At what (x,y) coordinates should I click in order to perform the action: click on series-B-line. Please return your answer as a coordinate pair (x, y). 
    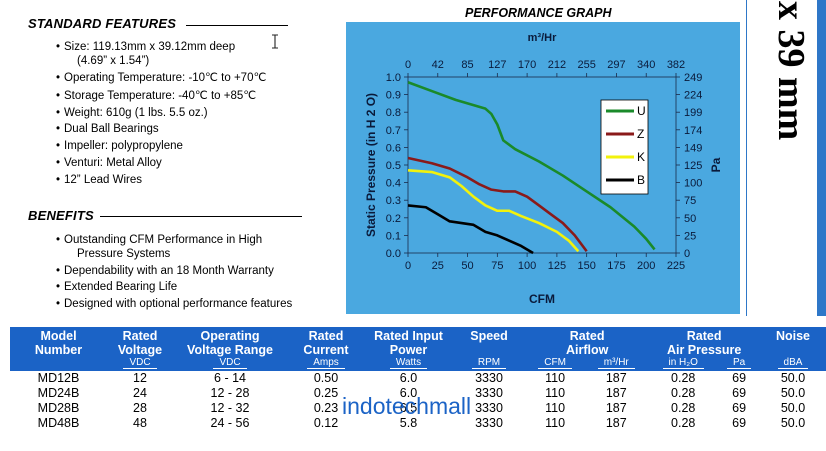
    Looking at the image, I should click on (470, 229).